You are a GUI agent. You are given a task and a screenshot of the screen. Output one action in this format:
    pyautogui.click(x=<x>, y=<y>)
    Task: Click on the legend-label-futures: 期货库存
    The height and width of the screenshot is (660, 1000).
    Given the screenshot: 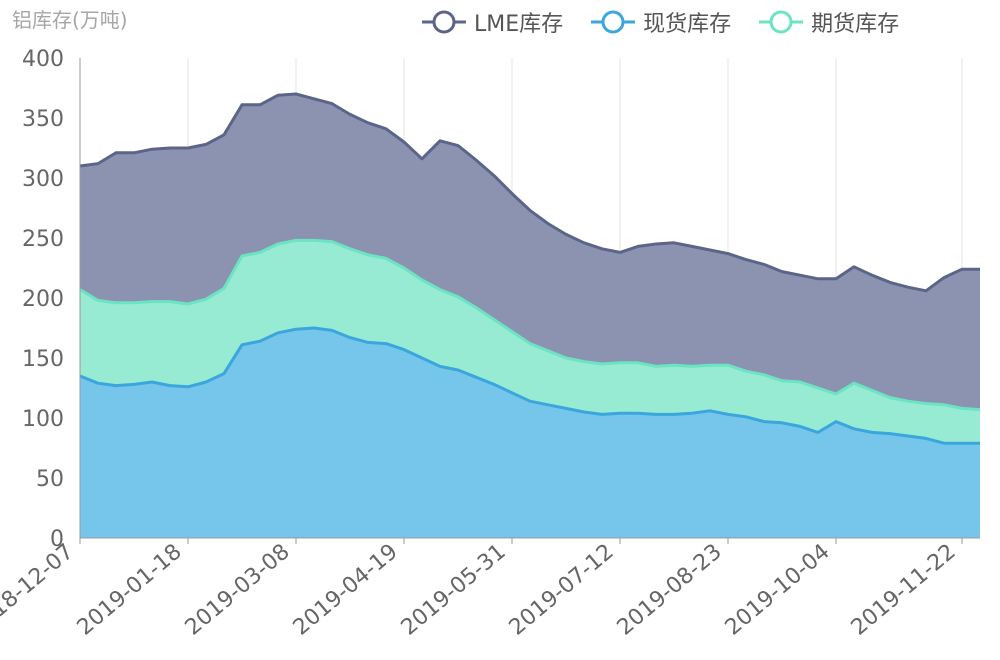 What is the action you would take?
    pyautogui.click(x=855, y=24)
    